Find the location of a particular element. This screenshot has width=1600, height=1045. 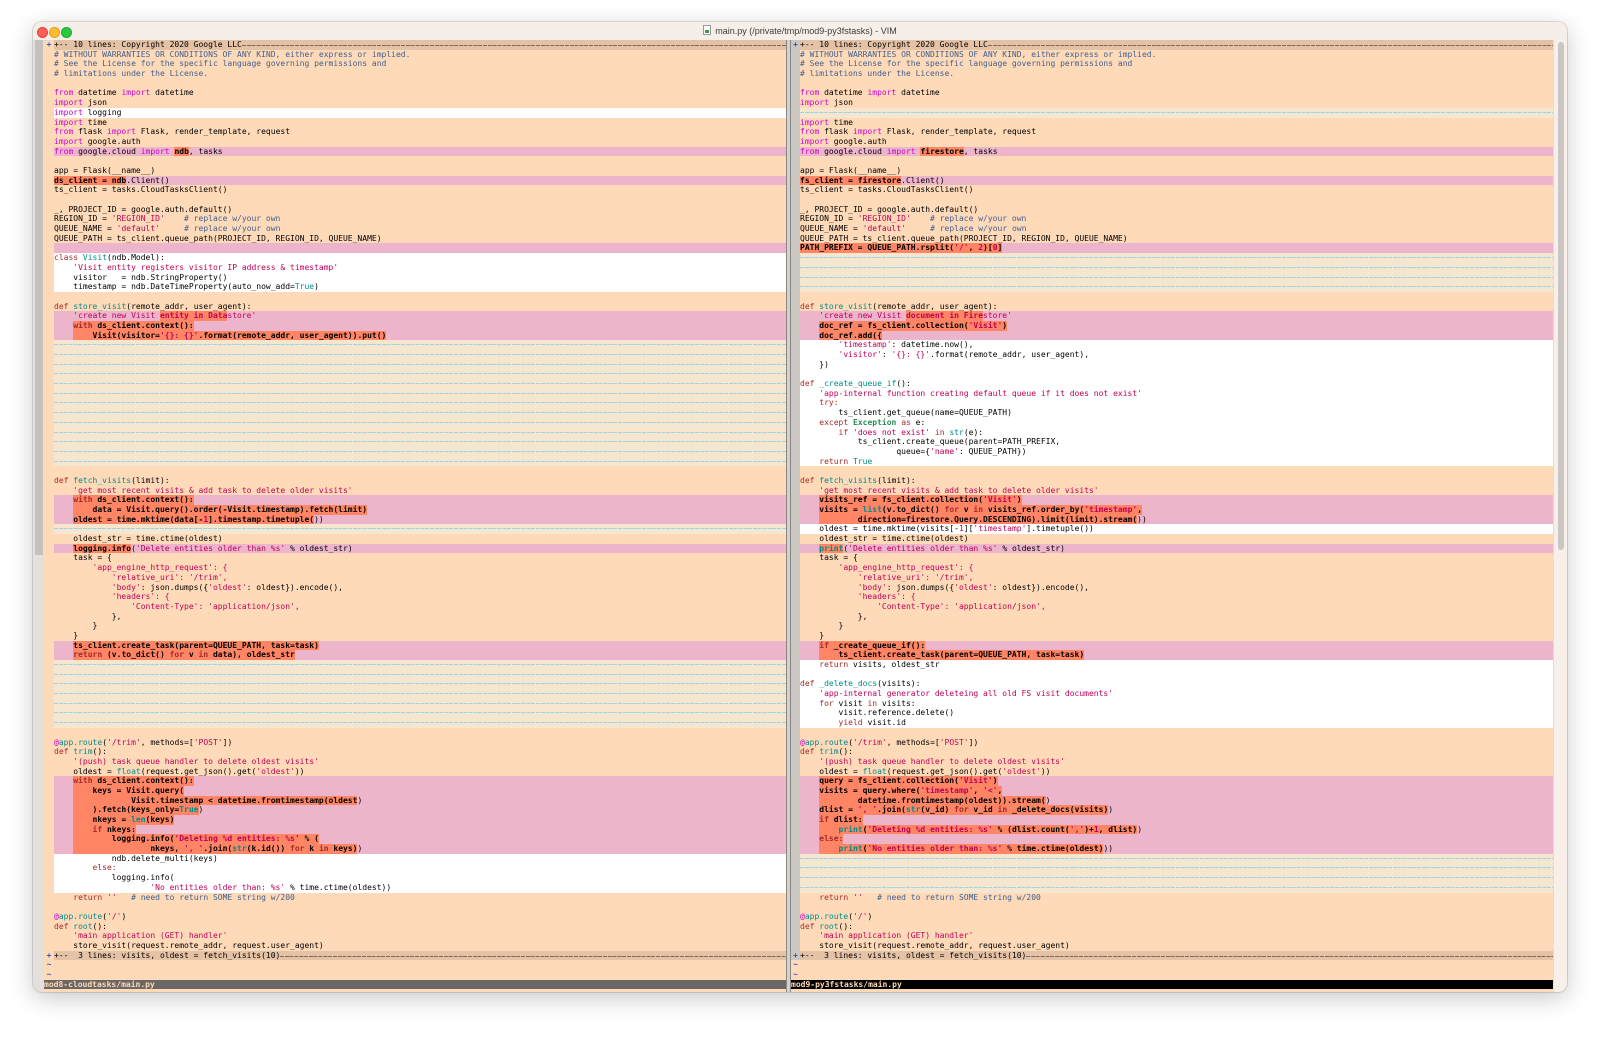

code-line: 'relative_uri': '/trim', is located at coordinates (1172, 577).